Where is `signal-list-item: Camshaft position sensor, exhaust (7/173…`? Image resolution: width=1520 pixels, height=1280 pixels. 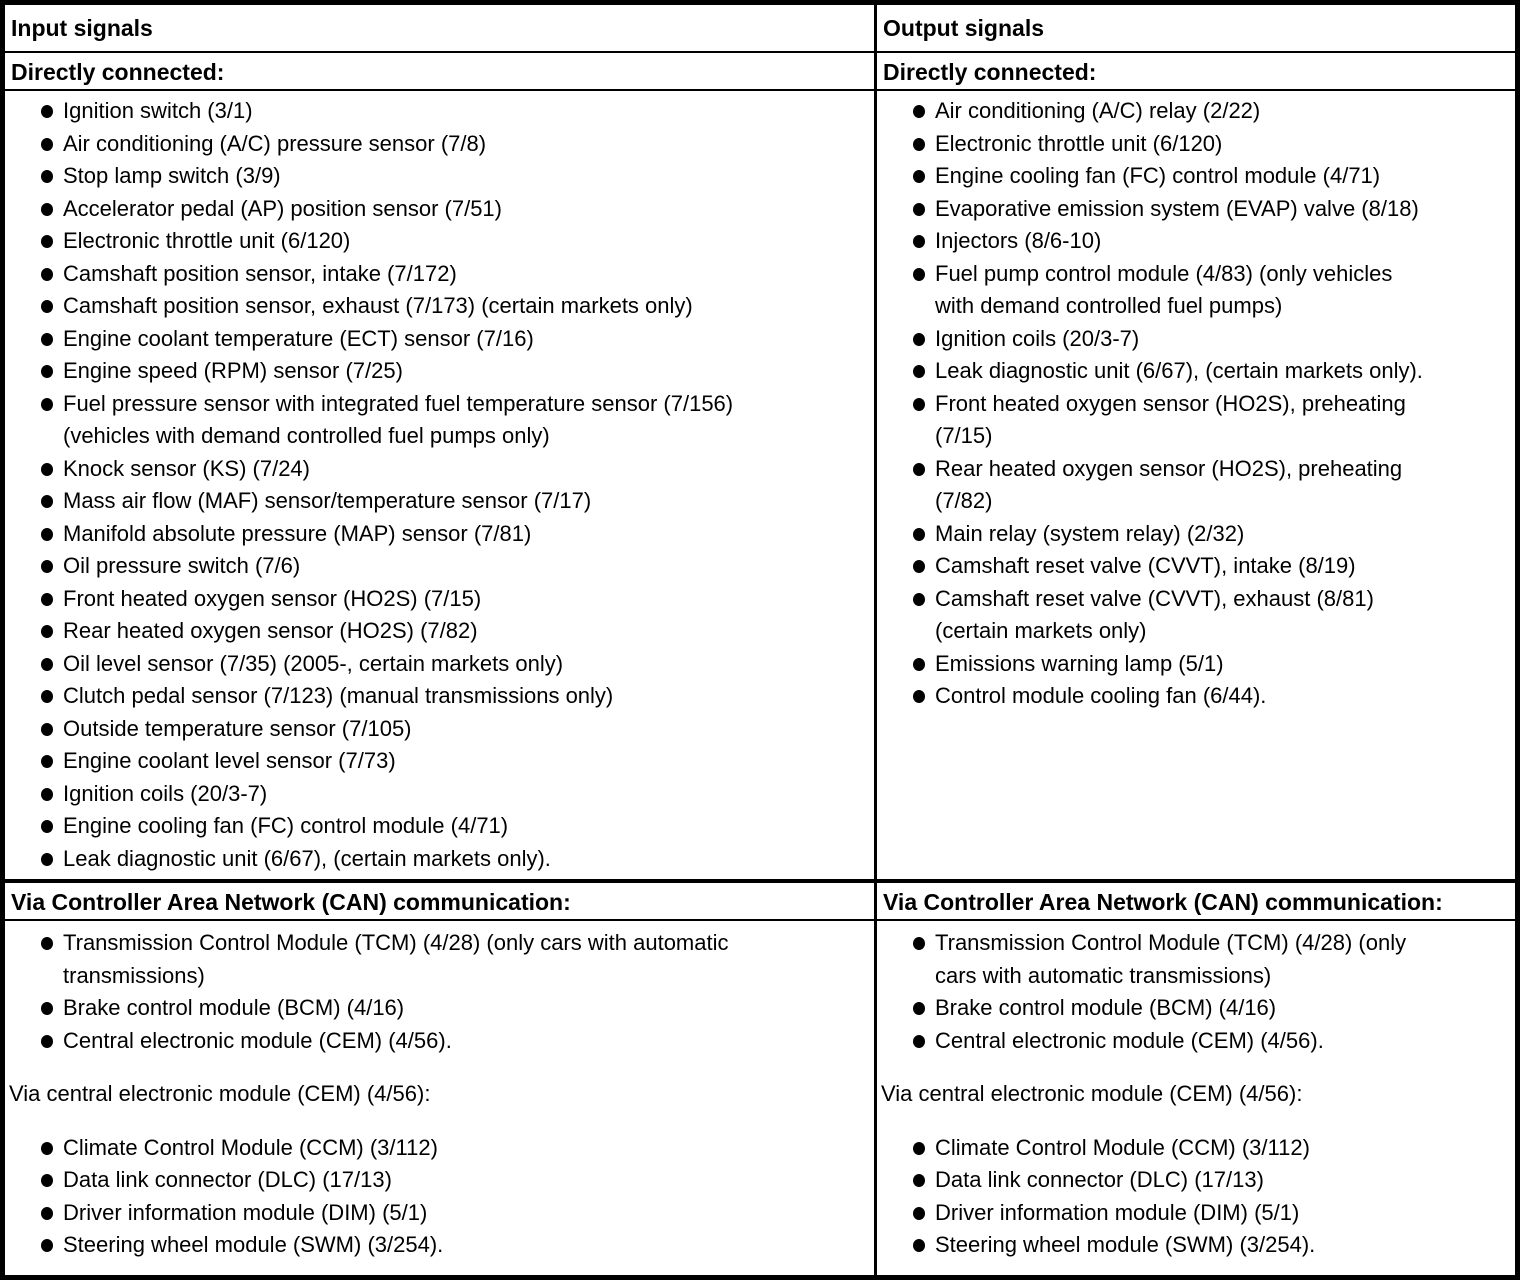 signal-list-item: Camshaft position sensor, exhaust (7/173… is located at coordinates (439, 306).